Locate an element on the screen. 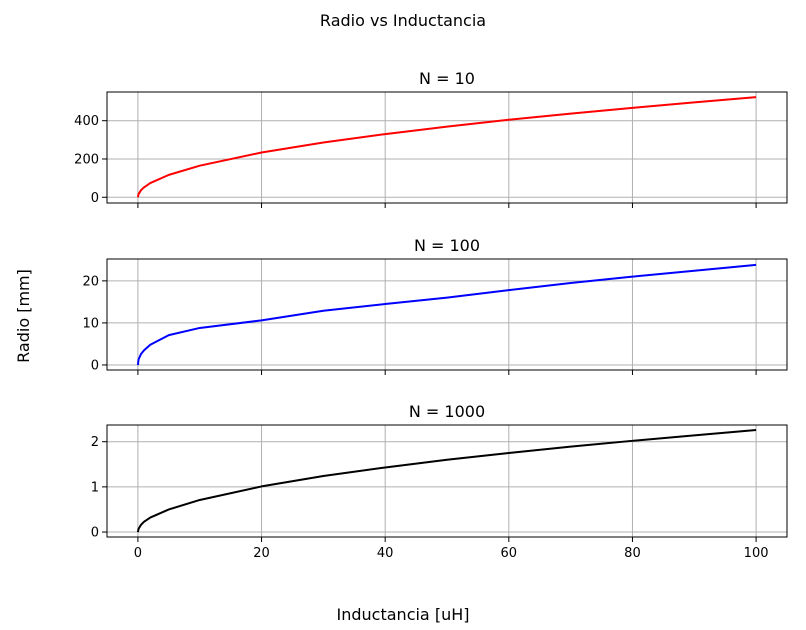 The image size is (806, 630). y-tick-label: 1 is located at coordinates (95, 487).